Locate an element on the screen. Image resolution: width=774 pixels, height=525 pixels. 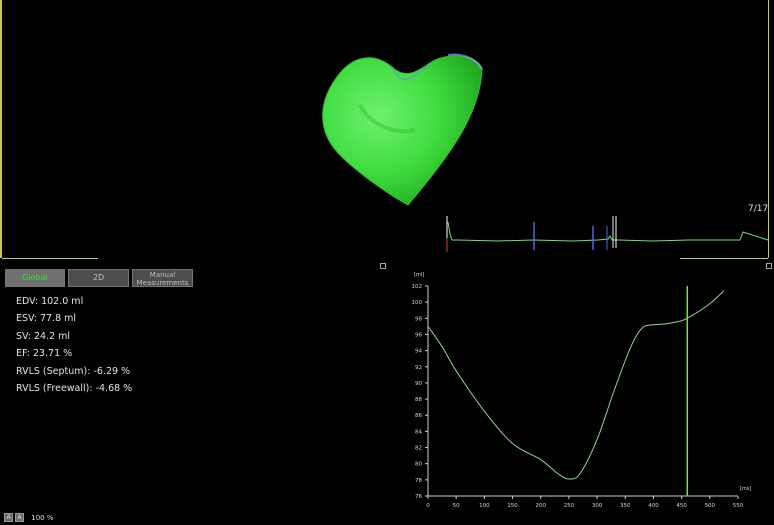
x-tick-label: 0 is located at coordinates (428, 506).